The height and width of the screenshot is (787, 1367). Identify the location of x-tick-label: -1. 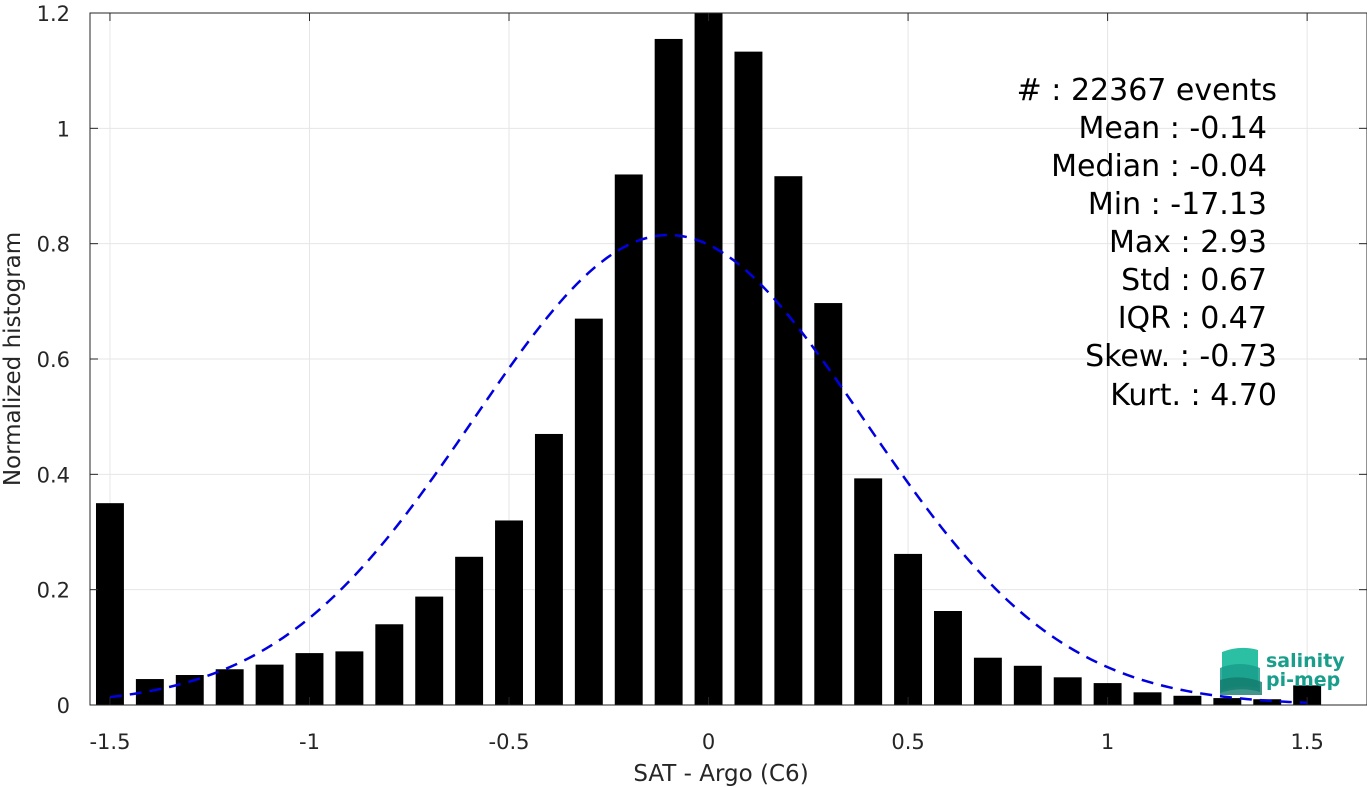
(309, 742).